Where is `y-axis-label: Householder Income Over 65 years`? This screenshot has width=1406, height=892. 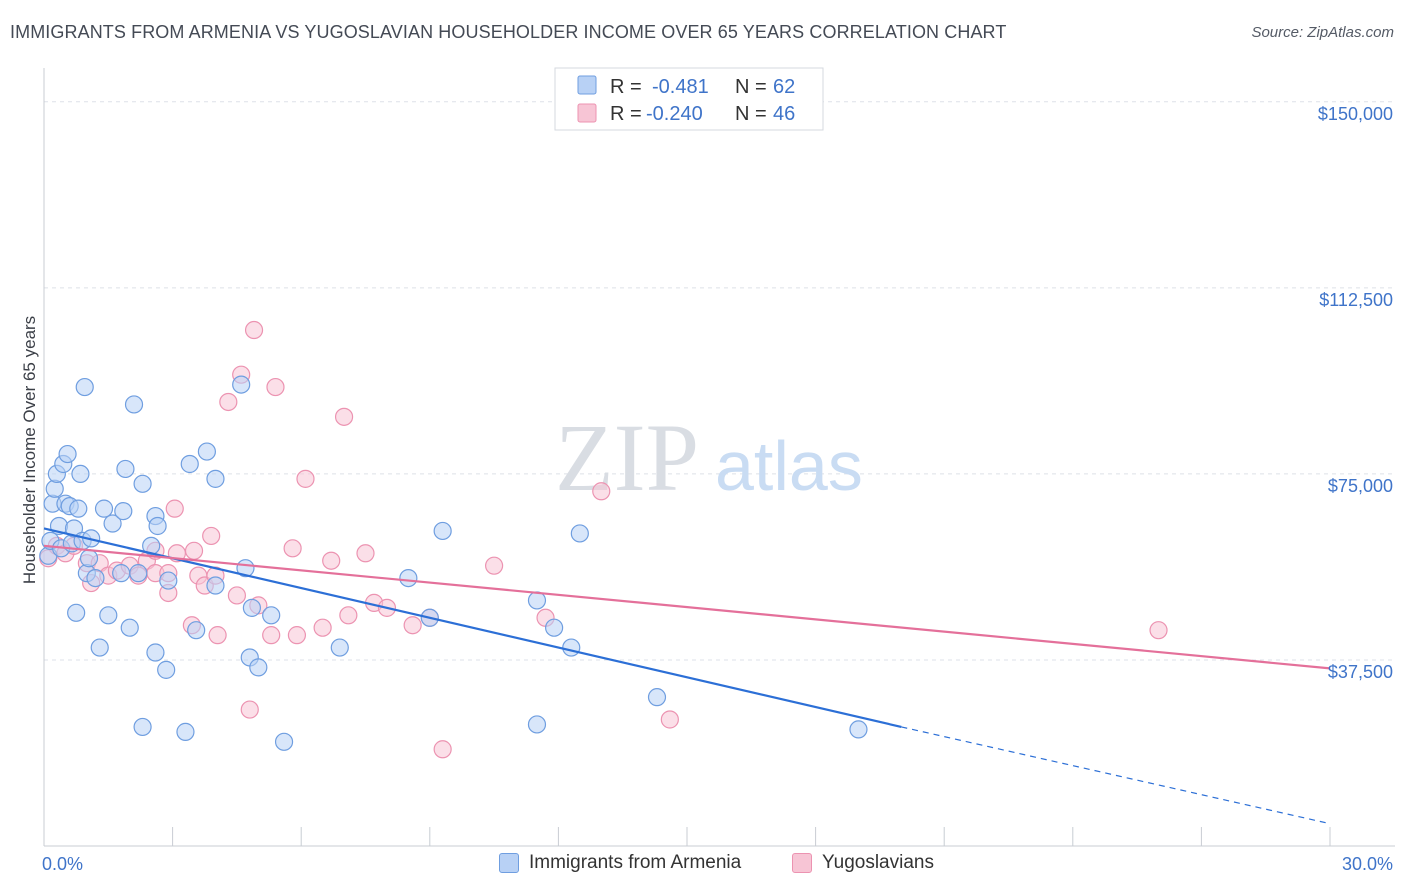
y-axis-label: Householder Income Over 65 years is located at coordinates (29, 450).